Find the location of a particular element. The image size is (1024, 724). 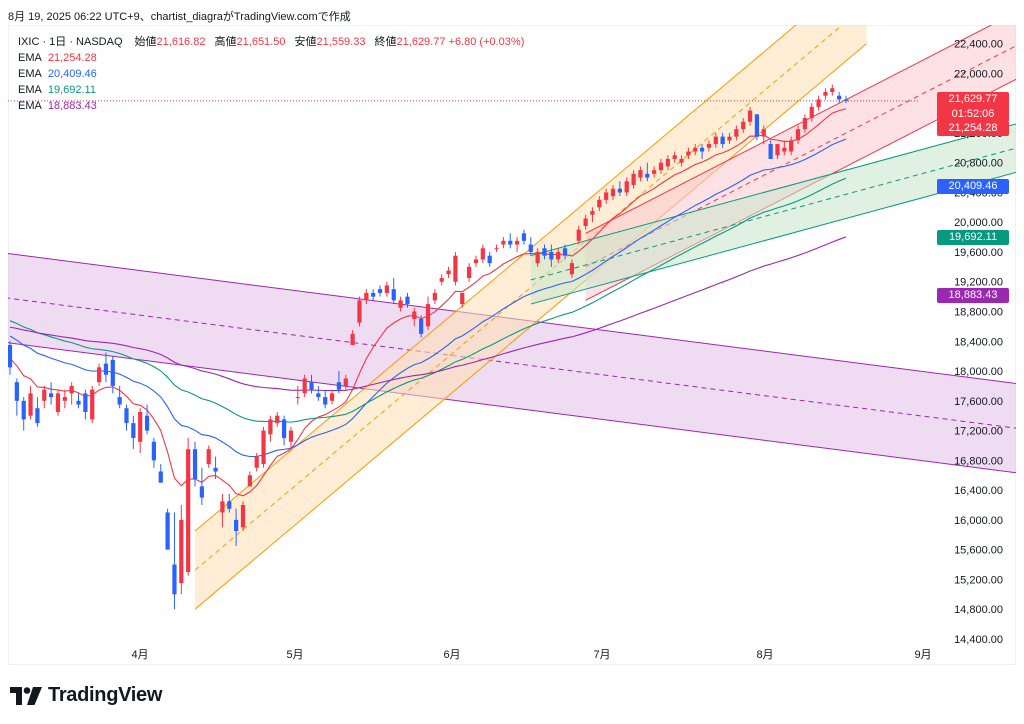

ema-legend-row: EMA 20,409.46 is located at coordinates (271, 74).